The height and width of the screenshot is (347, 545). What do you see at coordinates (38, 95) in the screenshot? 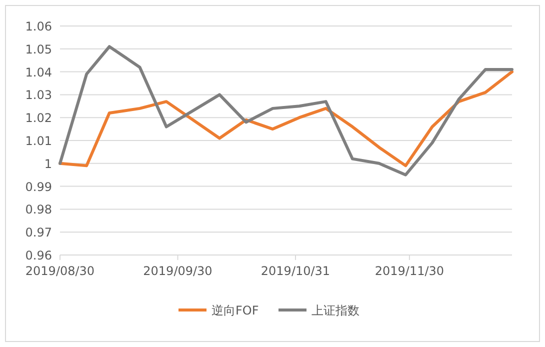
I see `y-tick-label: 1.03` at bounding box center [38, 95].